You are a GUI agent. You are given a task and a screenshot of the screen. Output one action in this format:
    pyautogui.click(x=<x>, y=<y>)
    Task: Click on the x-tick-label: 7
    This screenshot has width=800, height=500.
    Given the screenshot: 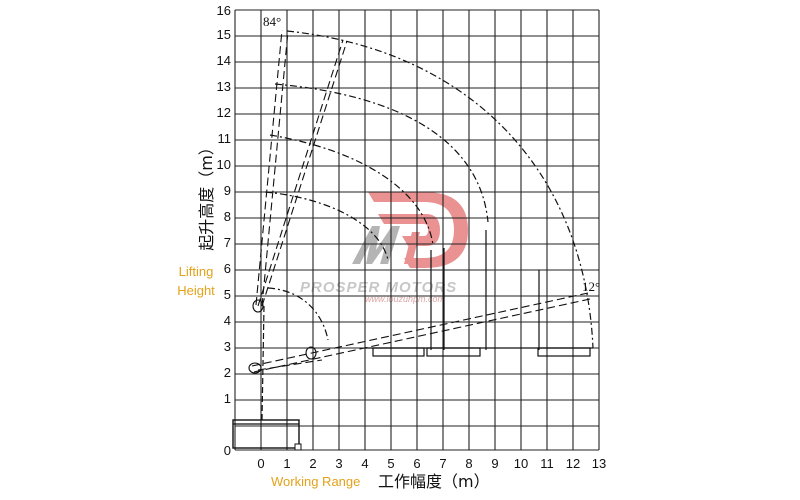 What is the action you would take?
    pyautogui.click(x=442, y=463)
    